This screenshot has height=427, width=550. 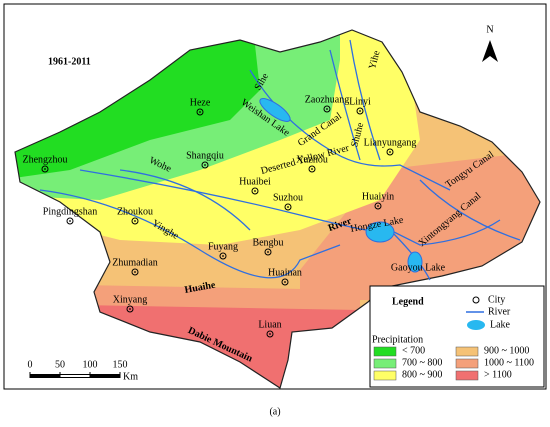 What do you see at coordinates (422, 362) in the screenshot?
I see `legend-class-label: 700 ~ 800` at bounding box center [422, 362].